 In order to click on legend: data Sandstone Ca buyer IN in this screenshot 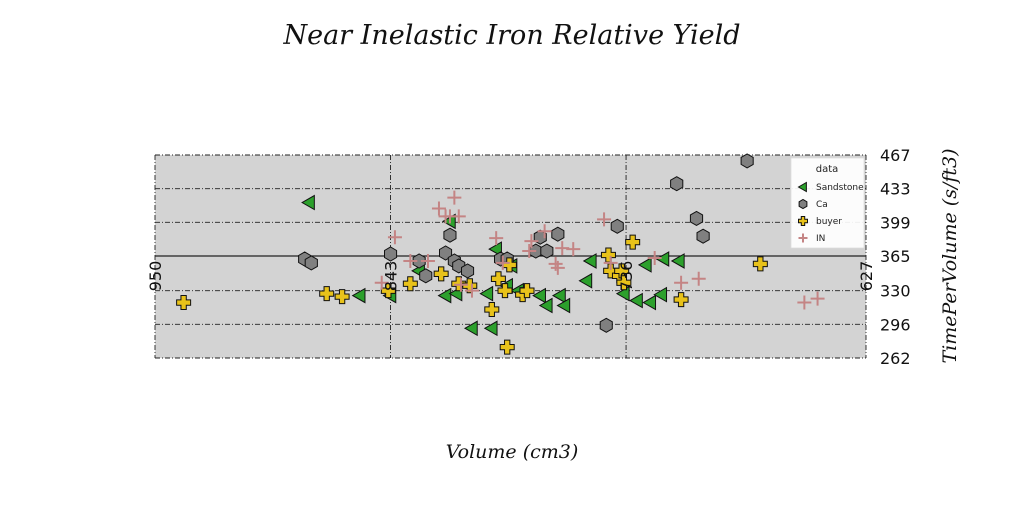, I will do `click(827, 203)`.